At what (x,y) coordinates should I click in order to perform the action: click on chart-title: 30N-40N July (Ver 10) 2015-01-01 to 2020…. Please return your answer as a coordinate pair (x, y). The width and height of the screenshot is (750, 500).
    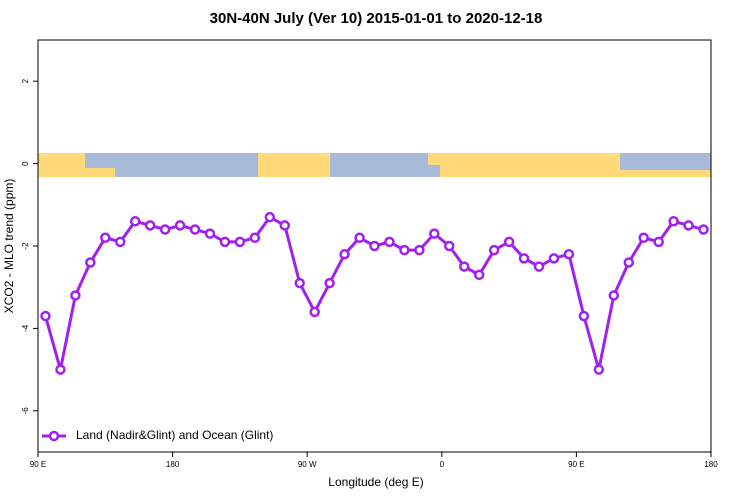
    Looking at the image, I should click on (376, 18).